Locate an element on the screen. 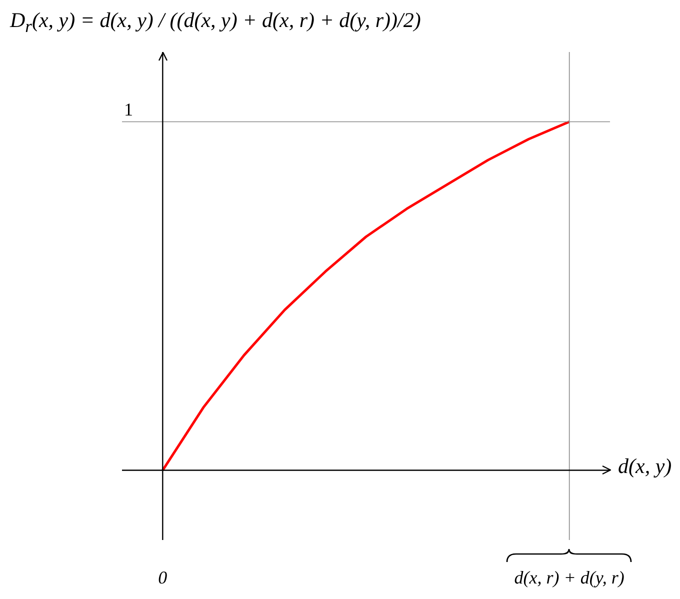  x-axis-title: d(x, y) is located at coordinates (645, 467).